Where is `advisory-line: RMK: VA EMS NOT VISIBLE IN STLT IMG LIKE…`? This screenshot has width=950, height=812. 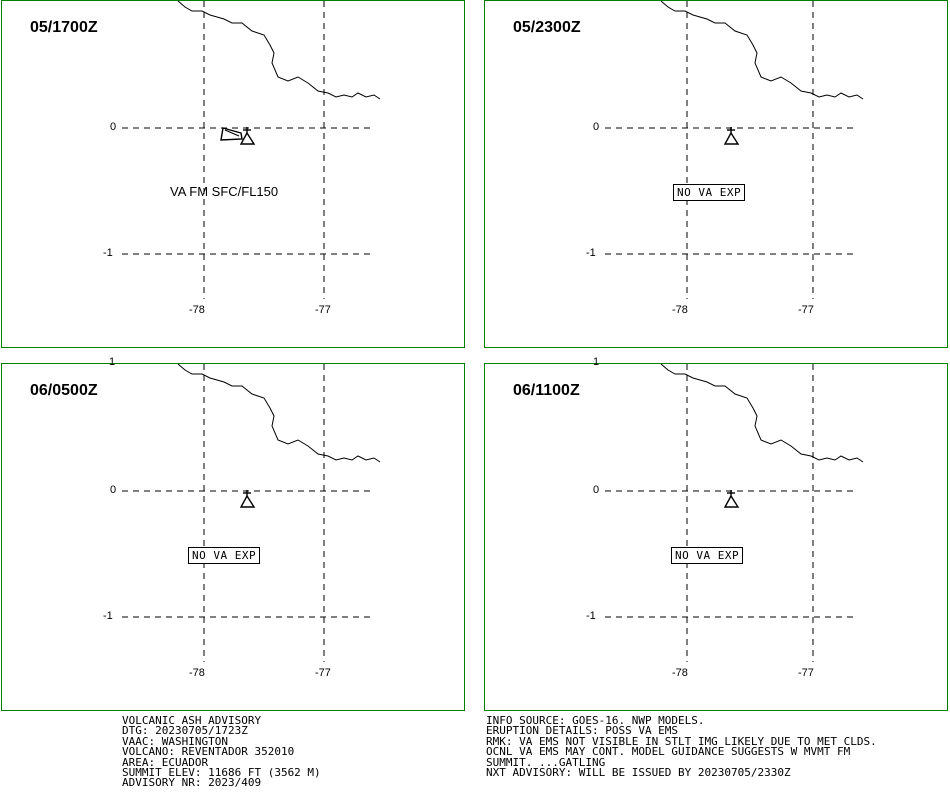 advisory-line: RMK: VA EMS NOT VISIBLE IN STLT IMG LIKE… is located at coordinates (681, 741).